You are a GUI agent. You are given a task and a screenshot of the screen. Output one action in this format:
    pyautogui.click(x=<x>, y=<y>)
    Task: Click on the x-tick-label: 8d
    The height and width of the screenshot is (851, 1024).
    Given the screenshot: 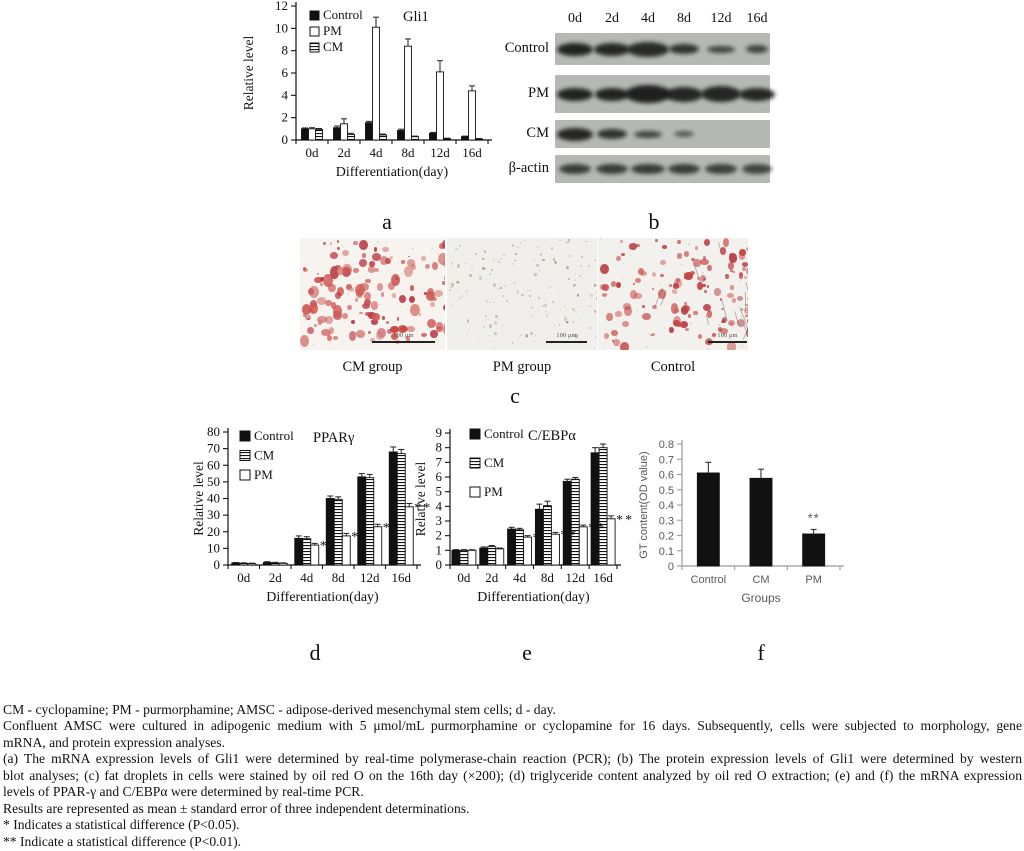 What is the action you would take?
    pyautogui.click(x=548, y=577)
    